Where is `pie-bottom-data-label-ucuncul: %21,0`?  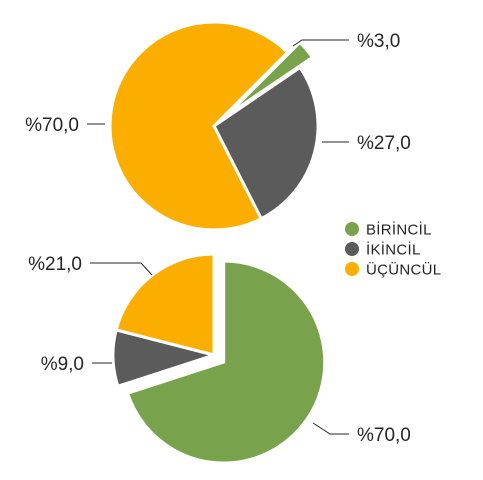
pie-bottom-data-label-ucuncul: %21,0 is located at coordinates (55, 264).